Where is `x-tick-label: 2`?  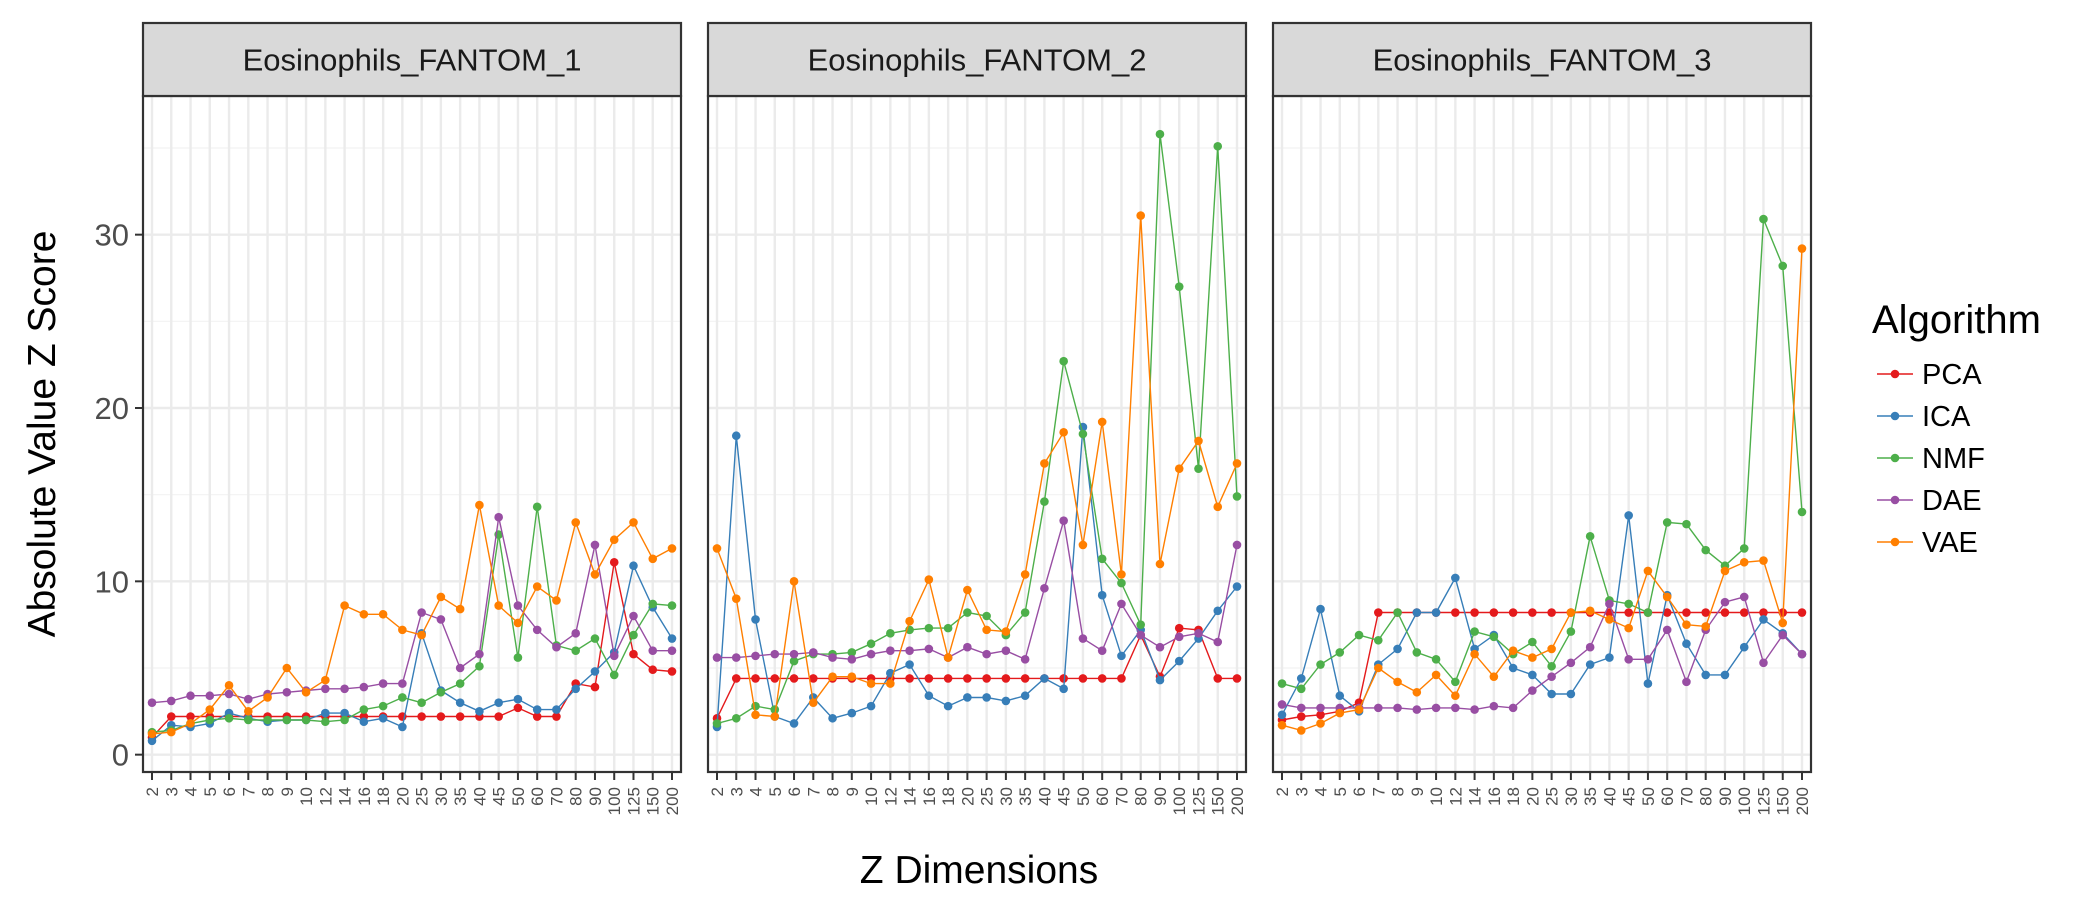 x-tick-label: 2 is located at coordinates (717, 791).